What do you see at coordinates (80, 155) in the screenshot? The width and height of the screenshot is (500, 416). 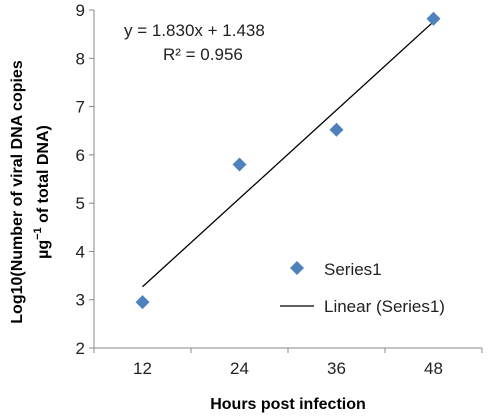 I see `y-tick-label: 6` at bounding box center [80, 155].